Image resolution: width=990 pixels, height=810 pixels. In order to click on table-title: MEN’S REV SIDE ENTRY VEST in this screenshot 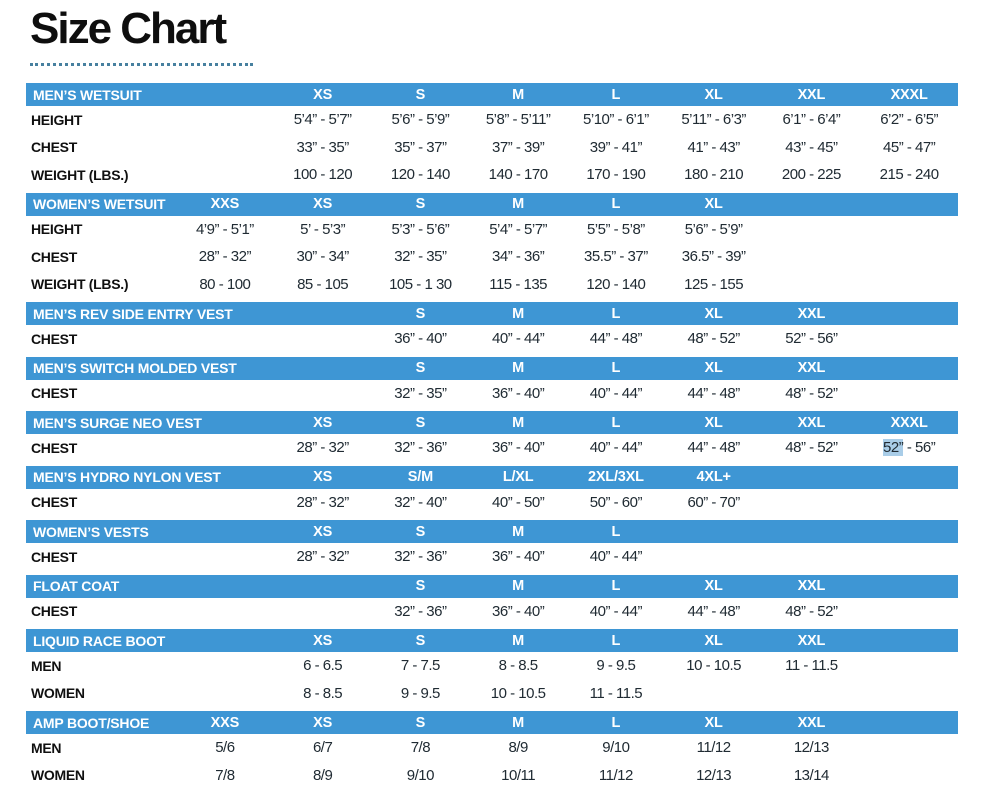, I will do `click(133, 313)`.